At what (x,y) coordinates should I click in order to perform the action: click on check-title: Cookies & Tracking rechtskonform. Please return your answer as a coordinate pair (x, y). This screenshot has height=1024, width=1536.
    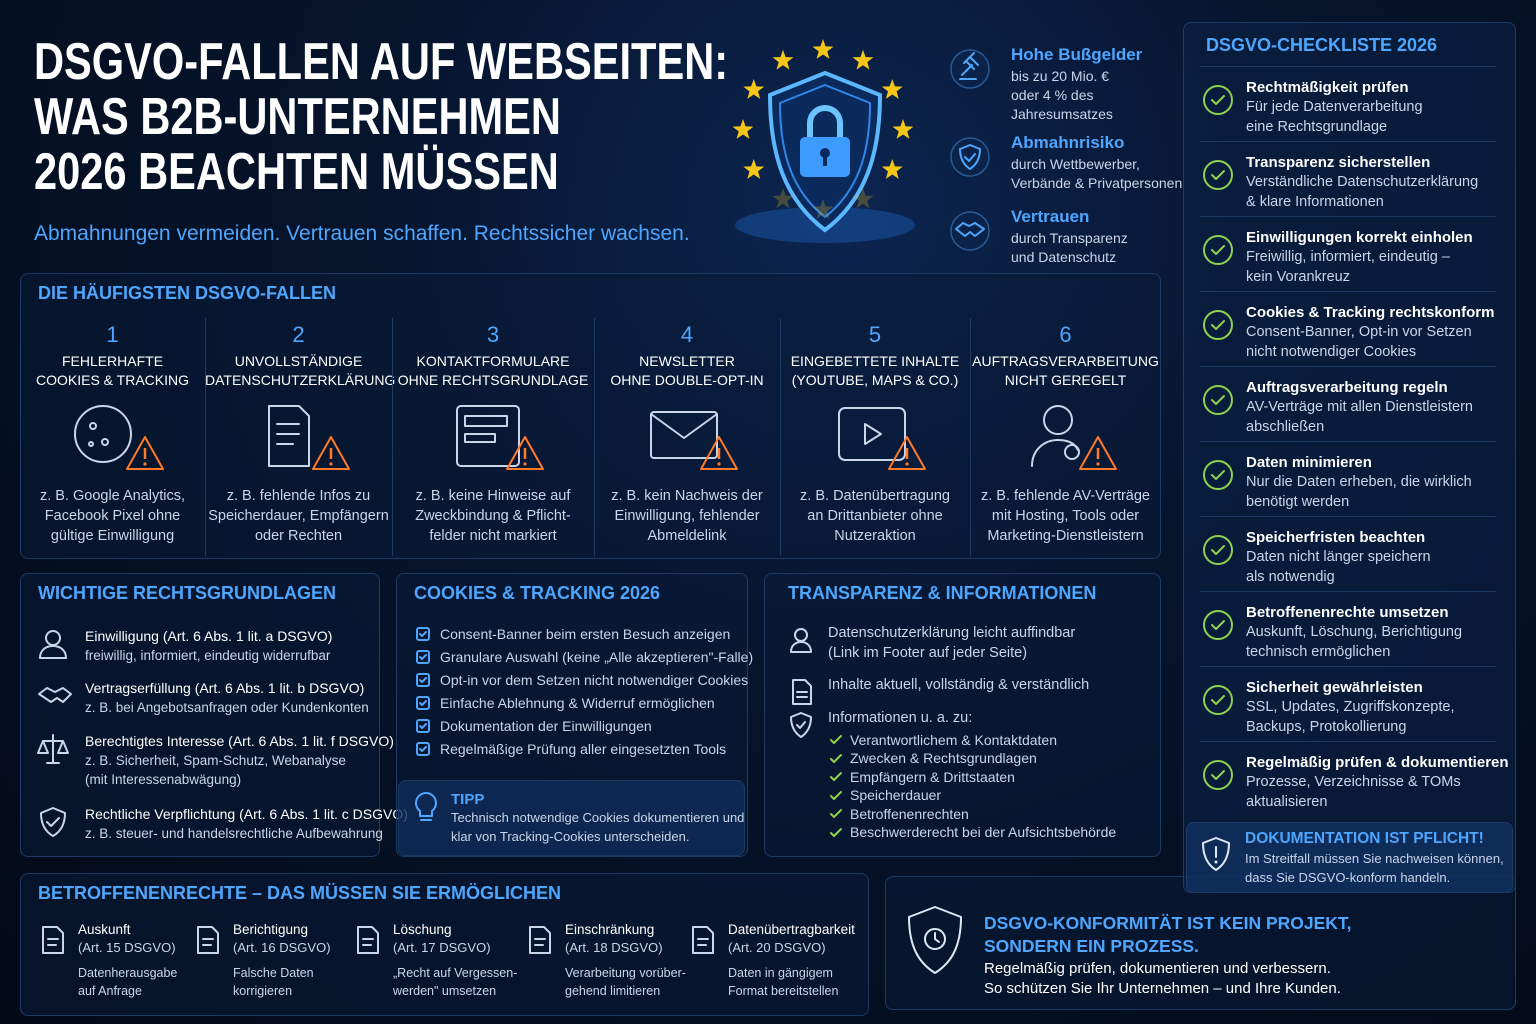
    Looking at the image, I should click on (1370, 312).